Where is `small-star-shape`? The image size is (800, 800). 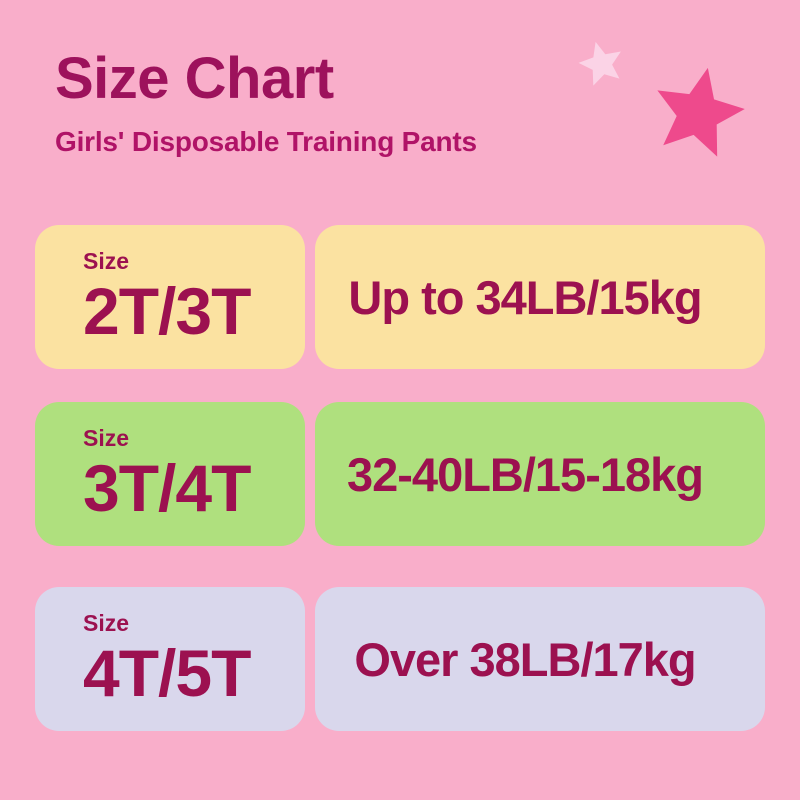
small-star-shape is located at coordinates (599, 63).